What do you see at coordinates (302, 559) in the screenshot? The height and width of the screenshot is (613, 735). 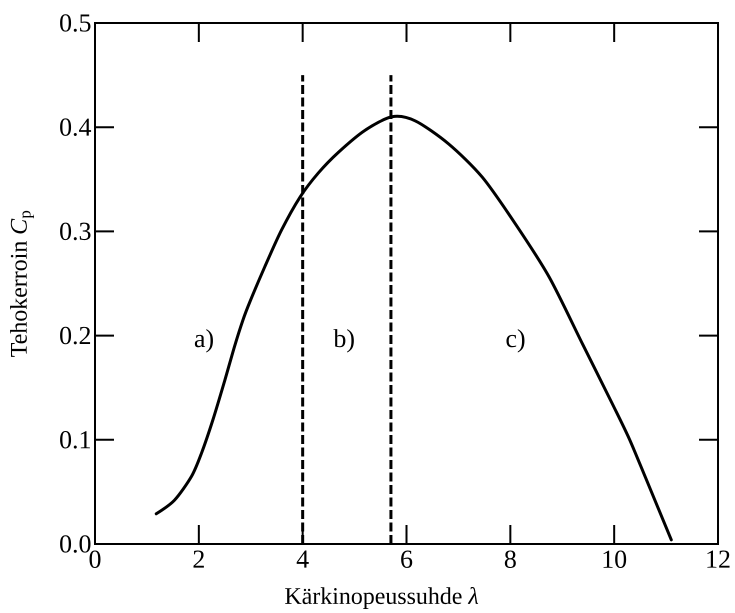 I see `x-tick-label: 4` at bounding box center [302, 559].